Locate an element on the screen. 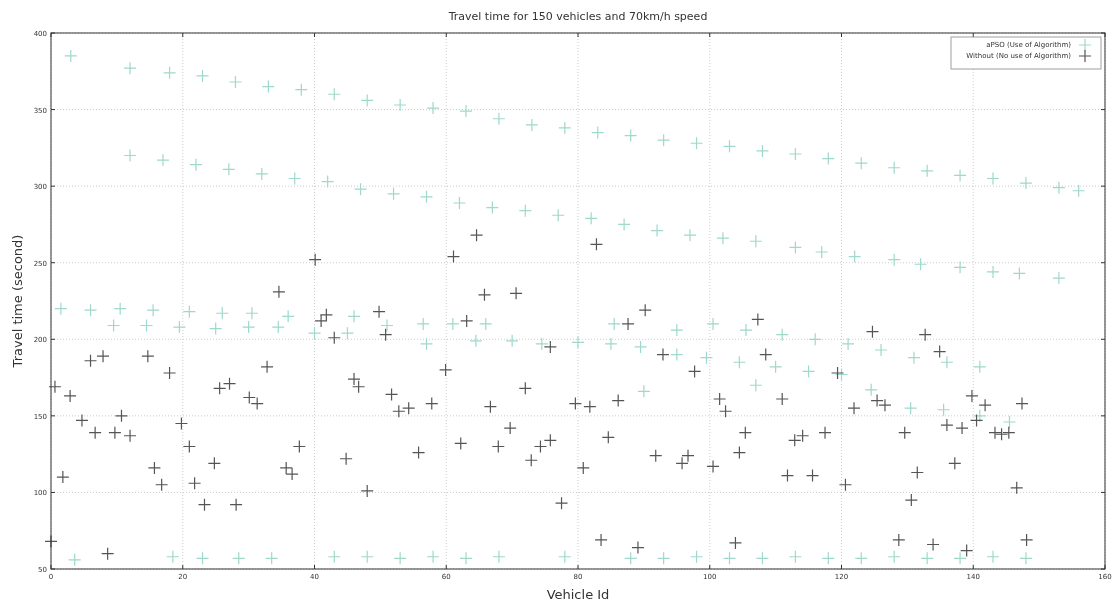  x-axis-title: Vehicle Id is located at coordinates (578, 594).